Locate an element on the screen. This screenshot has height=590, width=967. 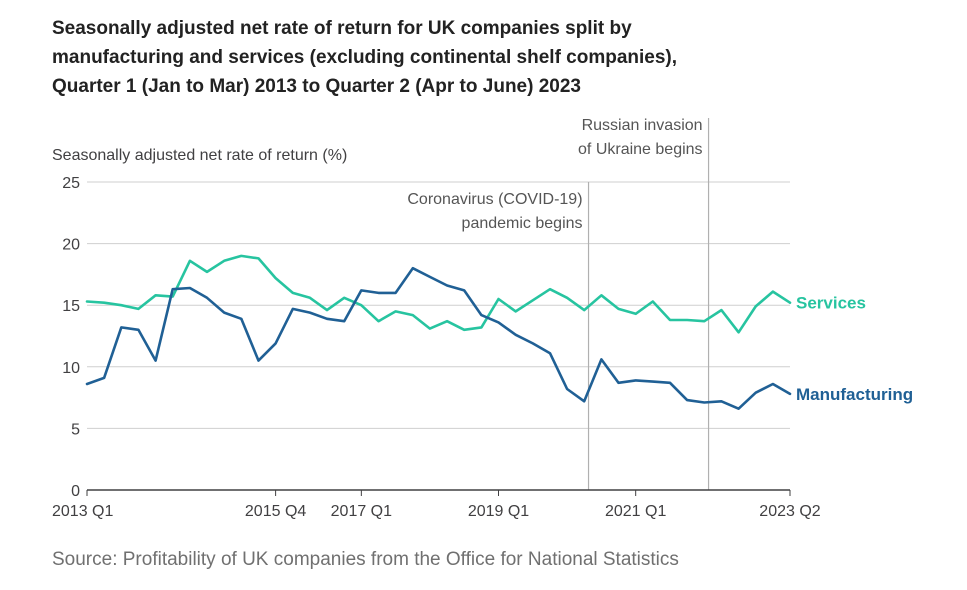
x-tick-label: 2017 Q1 is located at coordinates (361, 511).